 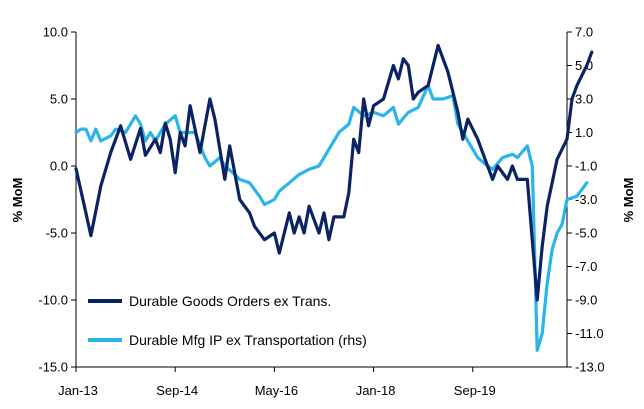 I want to click on x-tick-label: Jan-13, so click(x=78, y=390).